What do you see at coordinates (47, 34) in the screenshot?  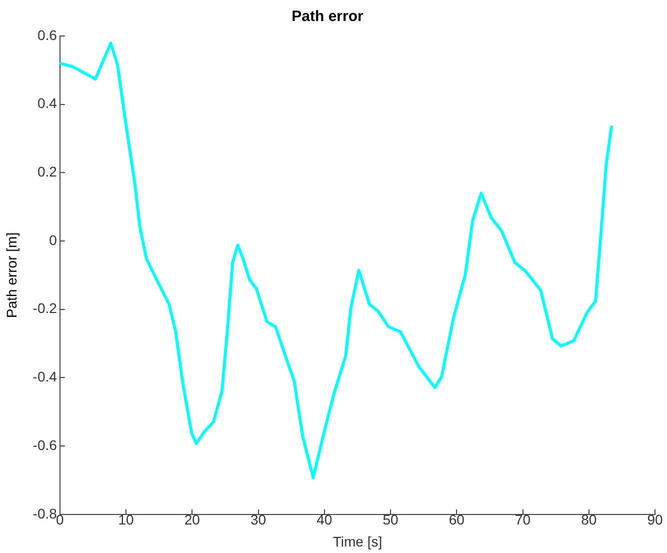 I see `y-tick-label: 0.6` at bounding box center [47, 34].